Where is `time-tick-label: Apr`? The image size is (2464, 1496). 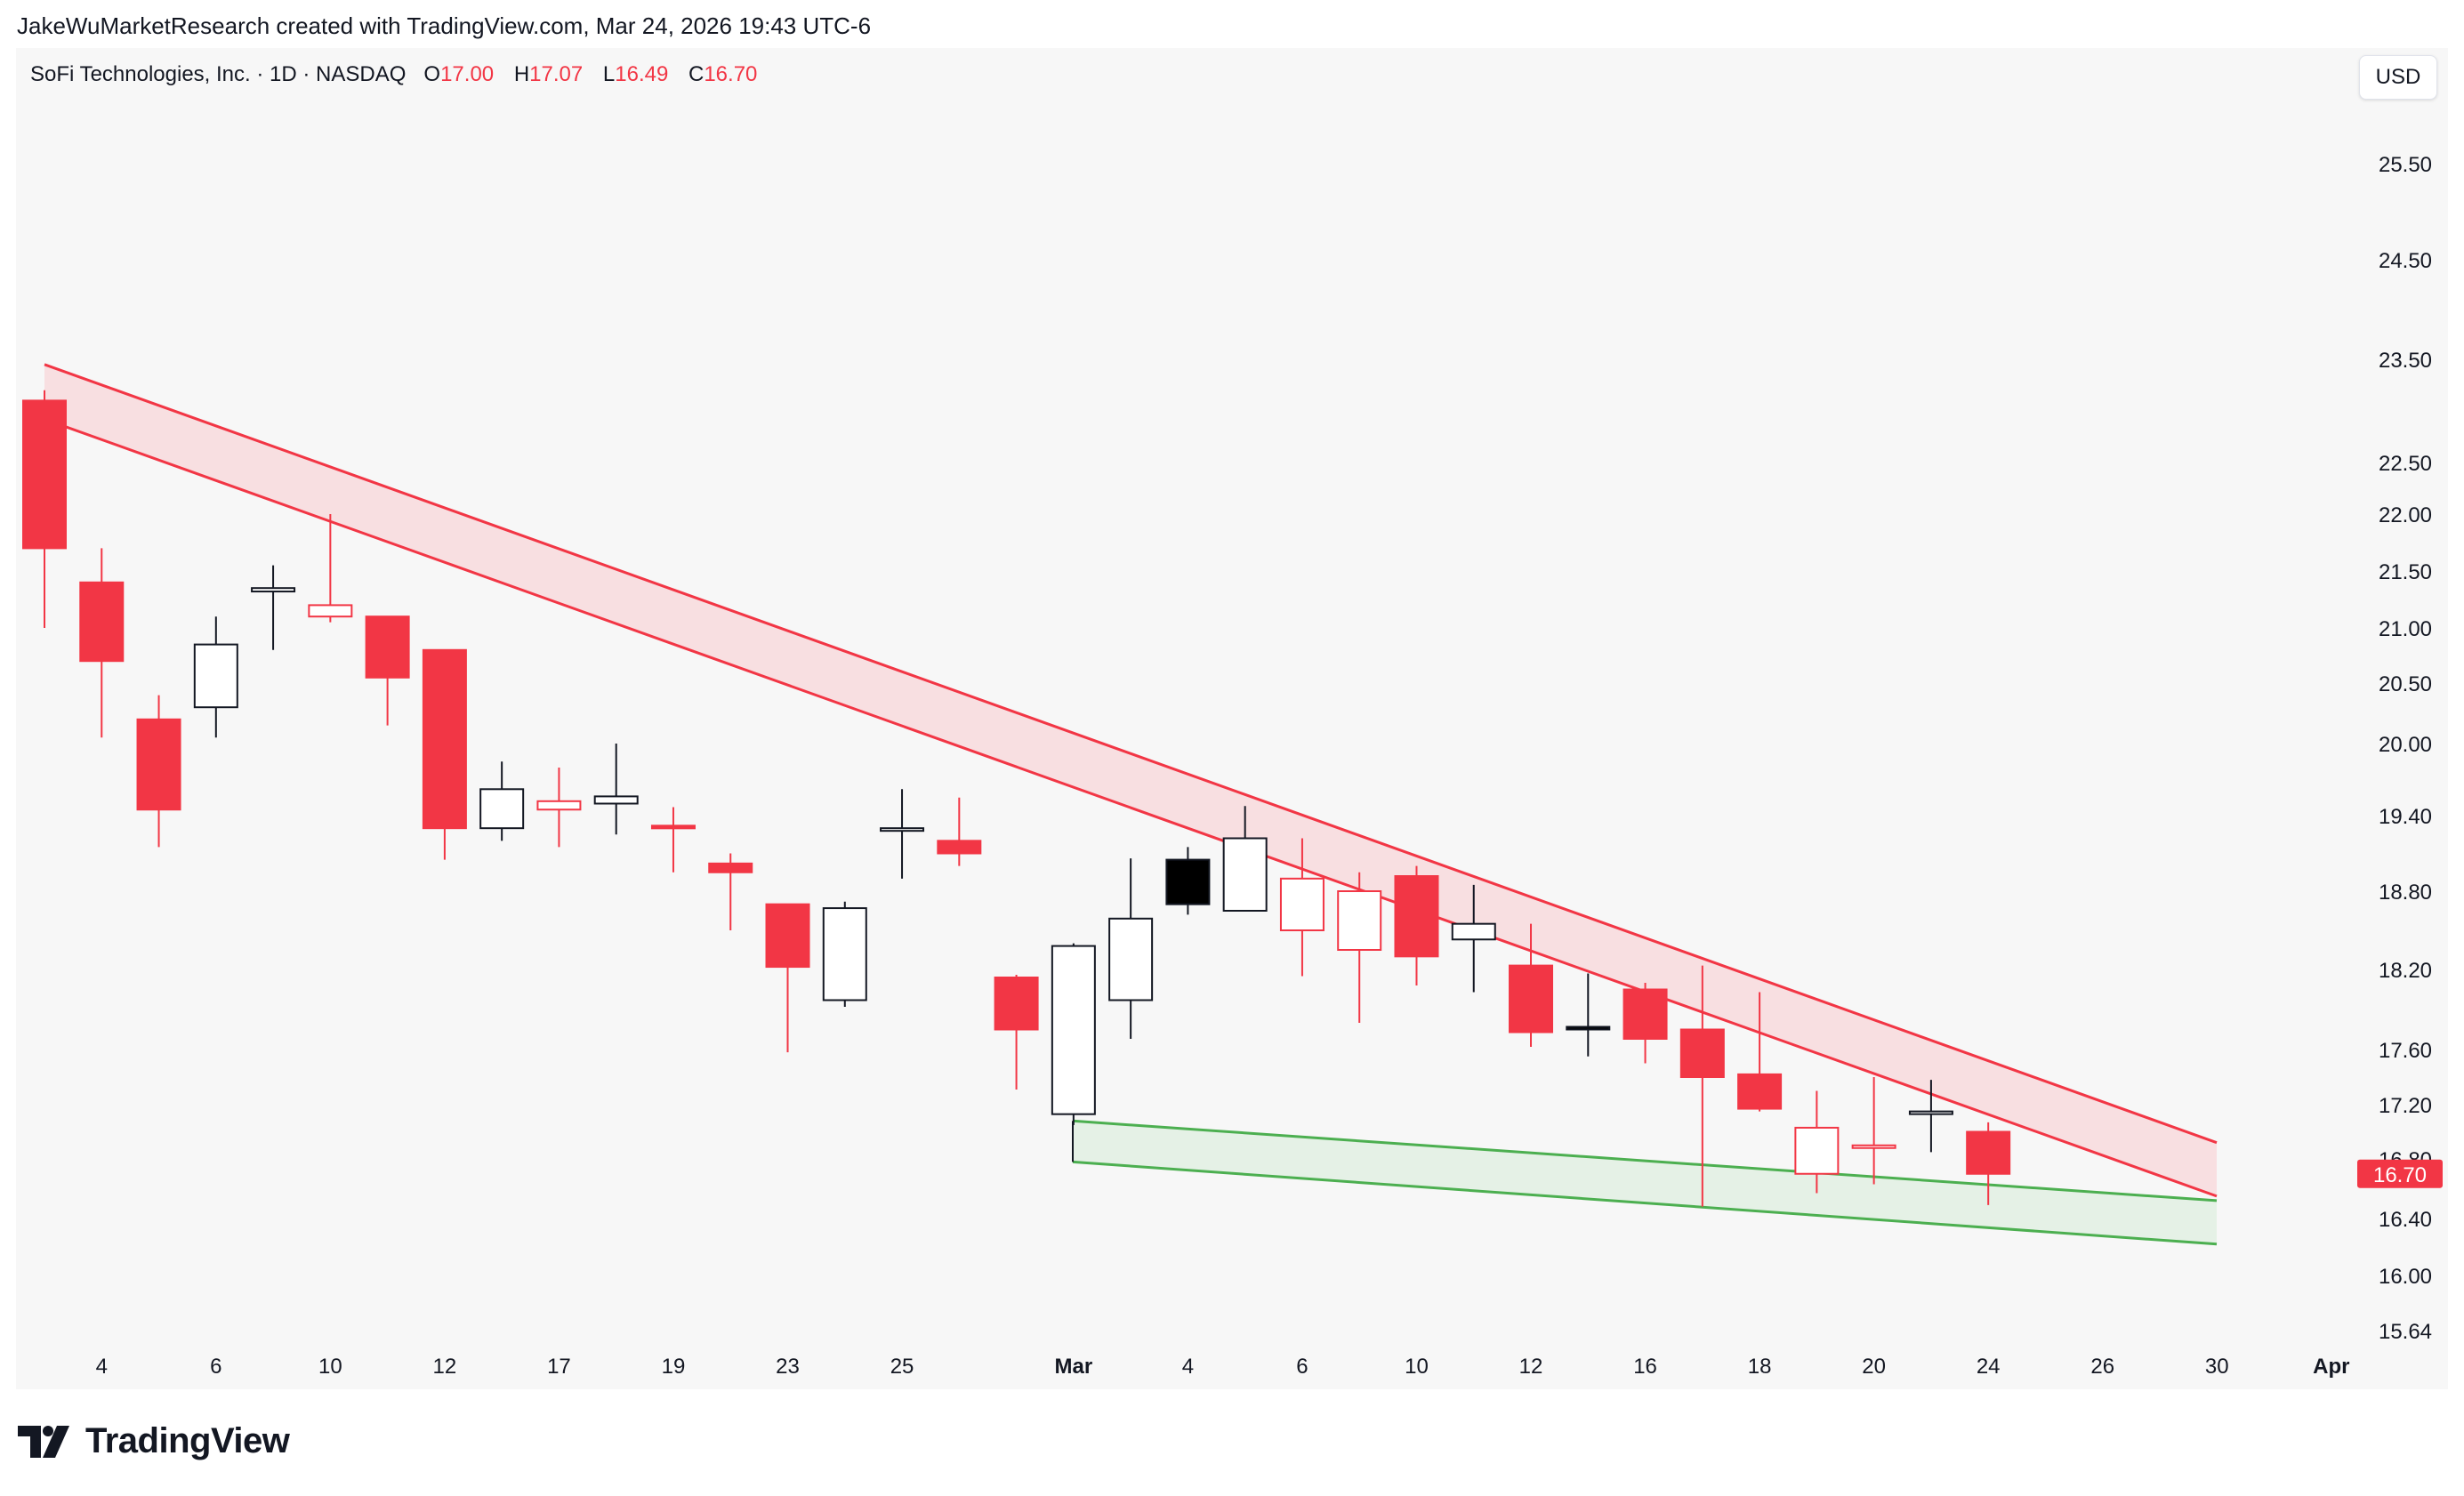
time-tick-label: Apr is located at coordinates (2331, 1367).